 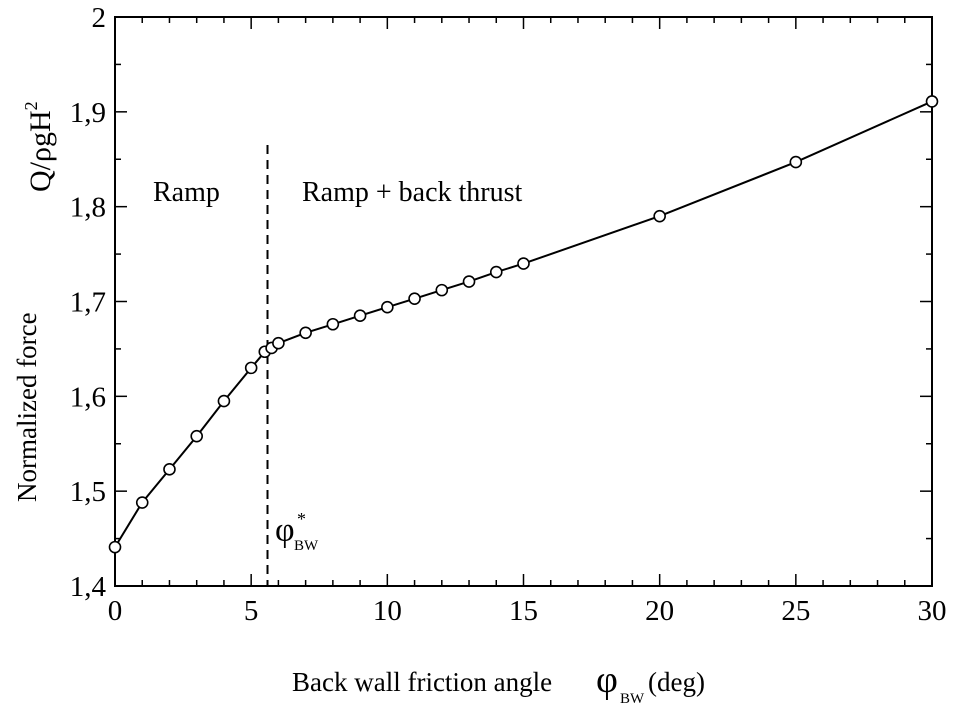 What do you see at coordinates (632, 699) in the screenshot?
I see `x-axis-label-sub: BW` at bounding box center [632, 699].